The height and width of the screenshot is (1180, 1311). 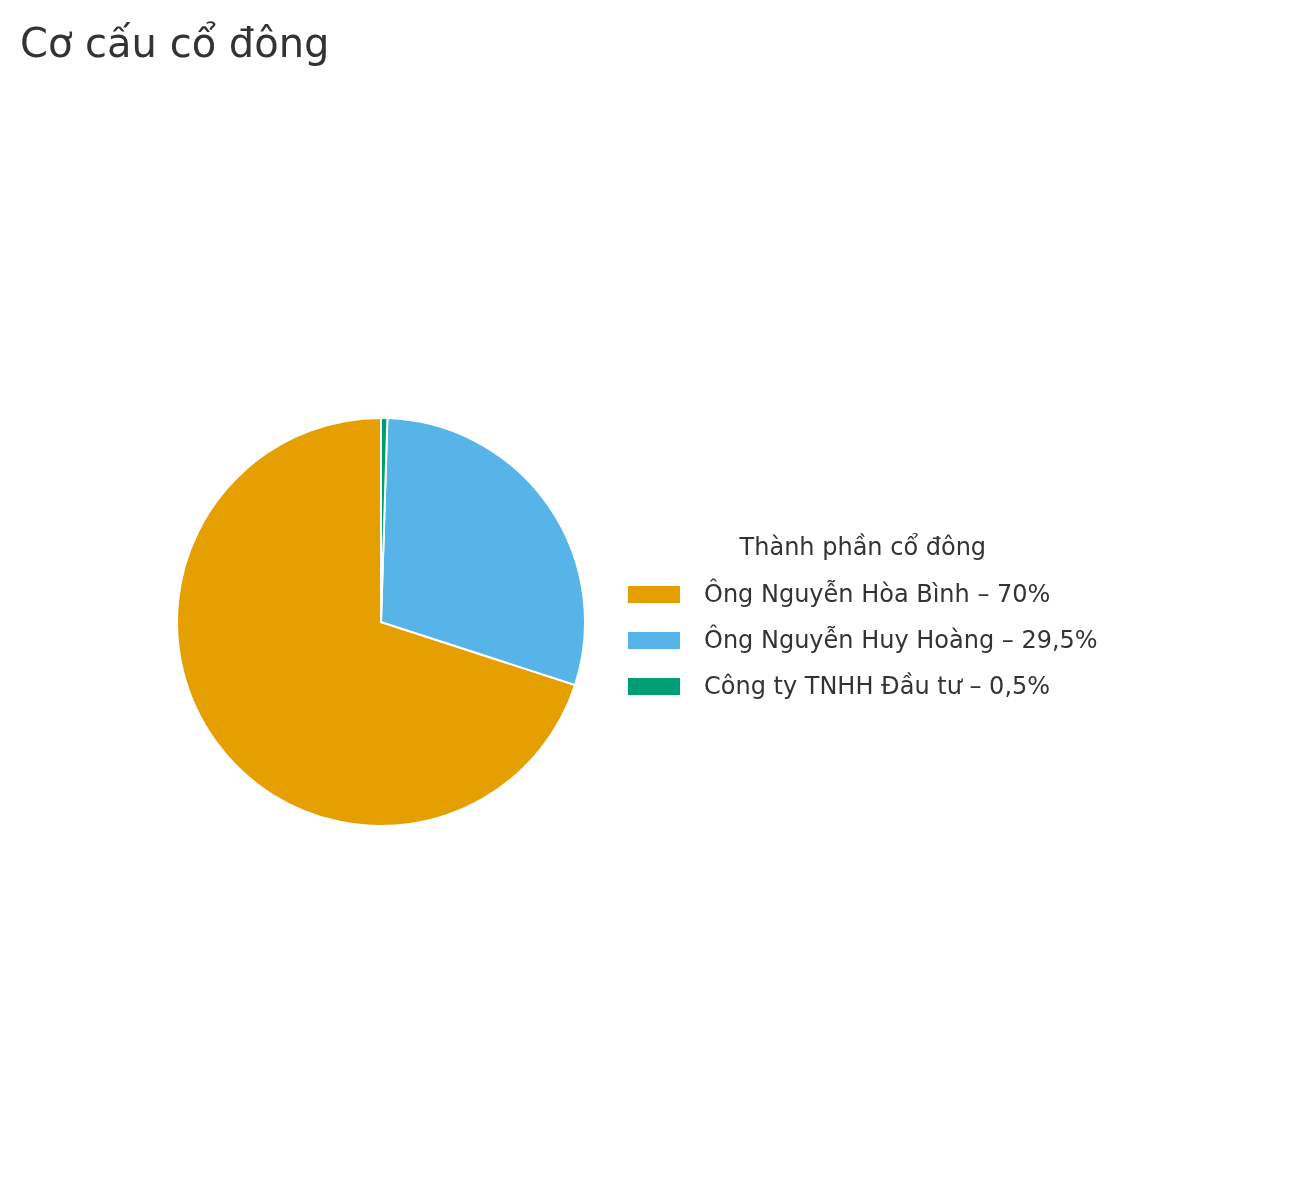 What do you see at coordinates (877, 594) in the screenshot?
I see `legend-label: Ông Nguyễn Hòa Bình – 70%` at bounding box center [877, 594].